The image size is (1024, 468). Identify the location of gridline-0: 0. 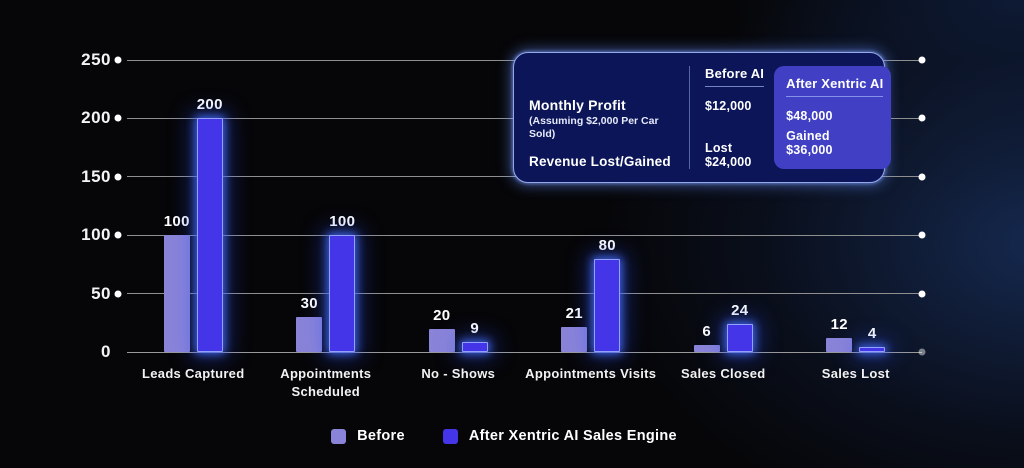
(513, 351).